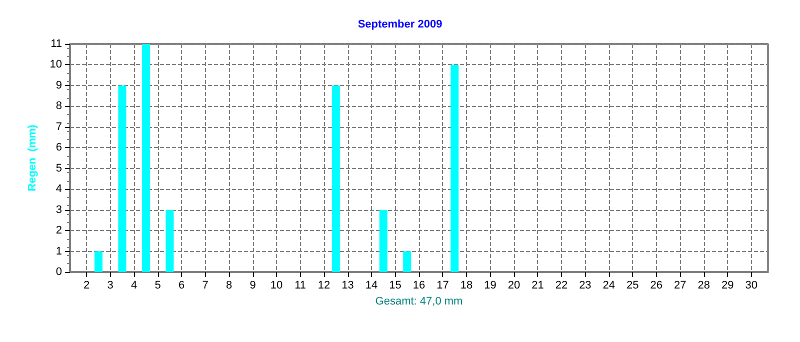 This screenshot has width=800, height=342. Describe the element at coordinates (59, 189) in the screenshot. I see `y-tick-label: 4` at that location.